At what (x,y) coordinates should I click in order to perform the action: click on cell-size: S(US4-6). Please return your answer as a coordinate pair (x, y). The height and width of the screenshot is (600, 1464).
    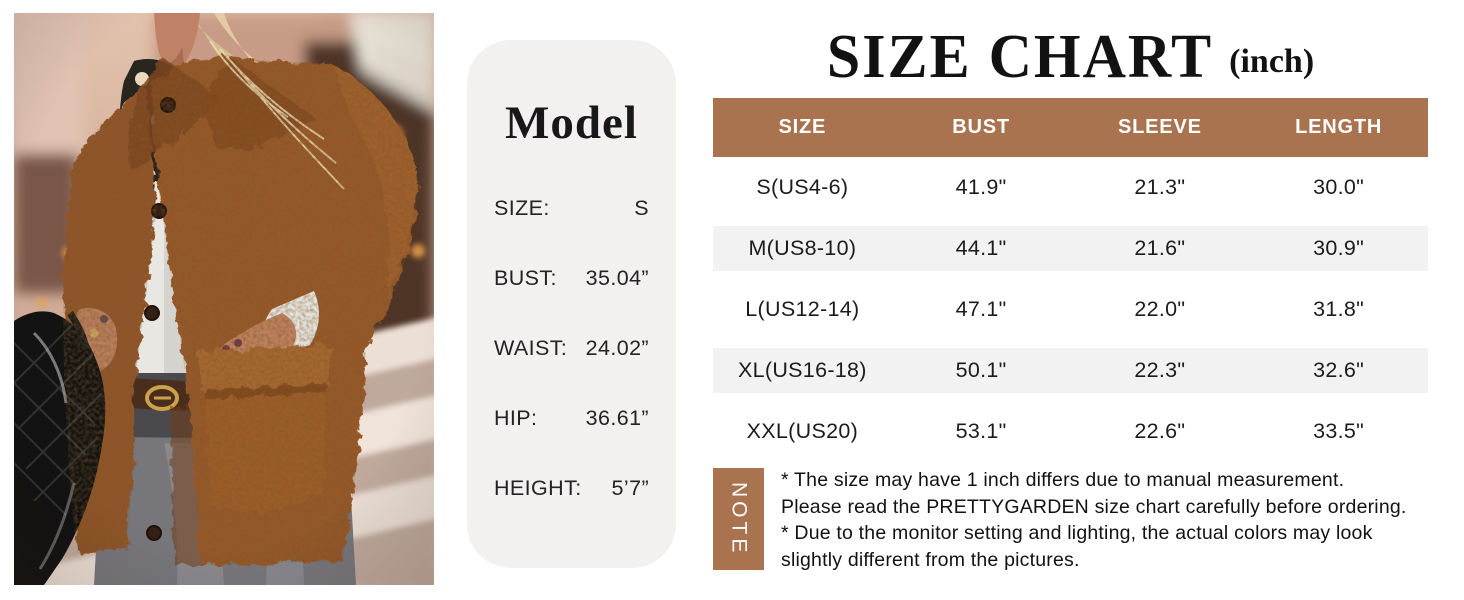
    Looking at the image, I should click on (802, 187).